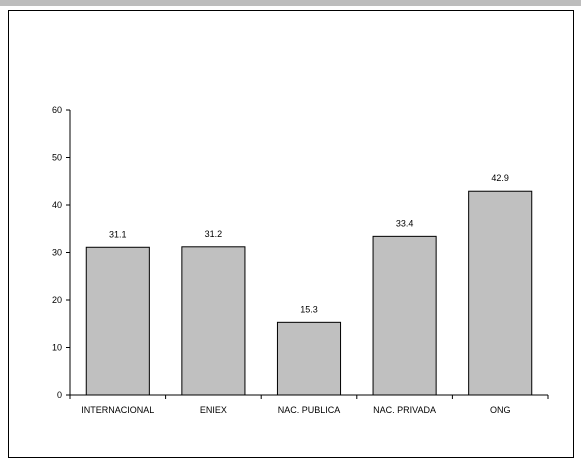  I want to click on data-label: 31.1, so click(118, 234).